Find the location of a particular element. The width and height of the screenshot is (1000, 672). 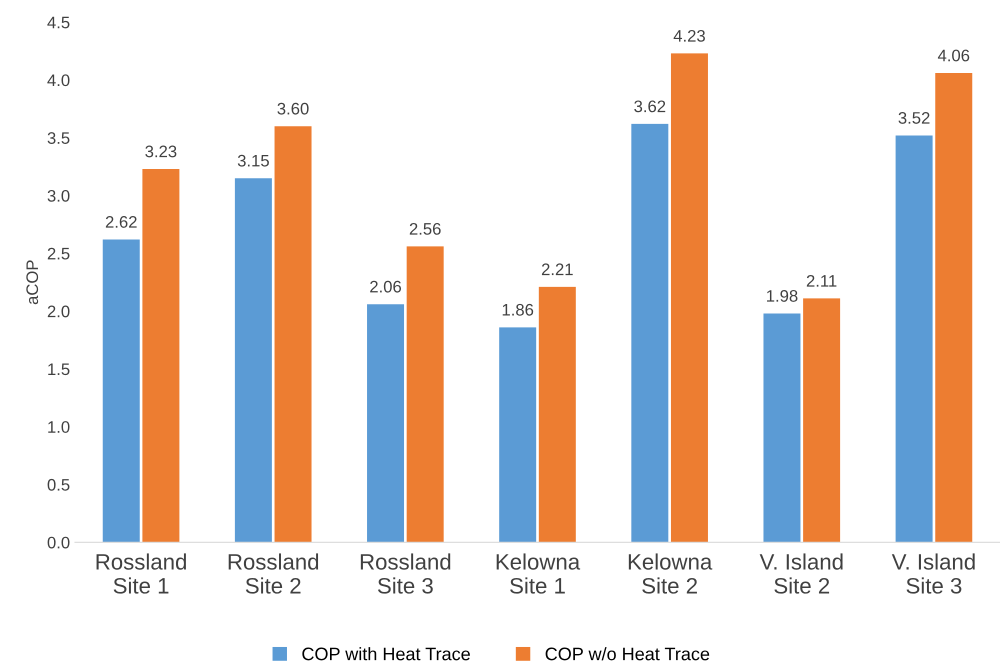

y-tick-label: 0.5 is located at coordinates (59, 484).